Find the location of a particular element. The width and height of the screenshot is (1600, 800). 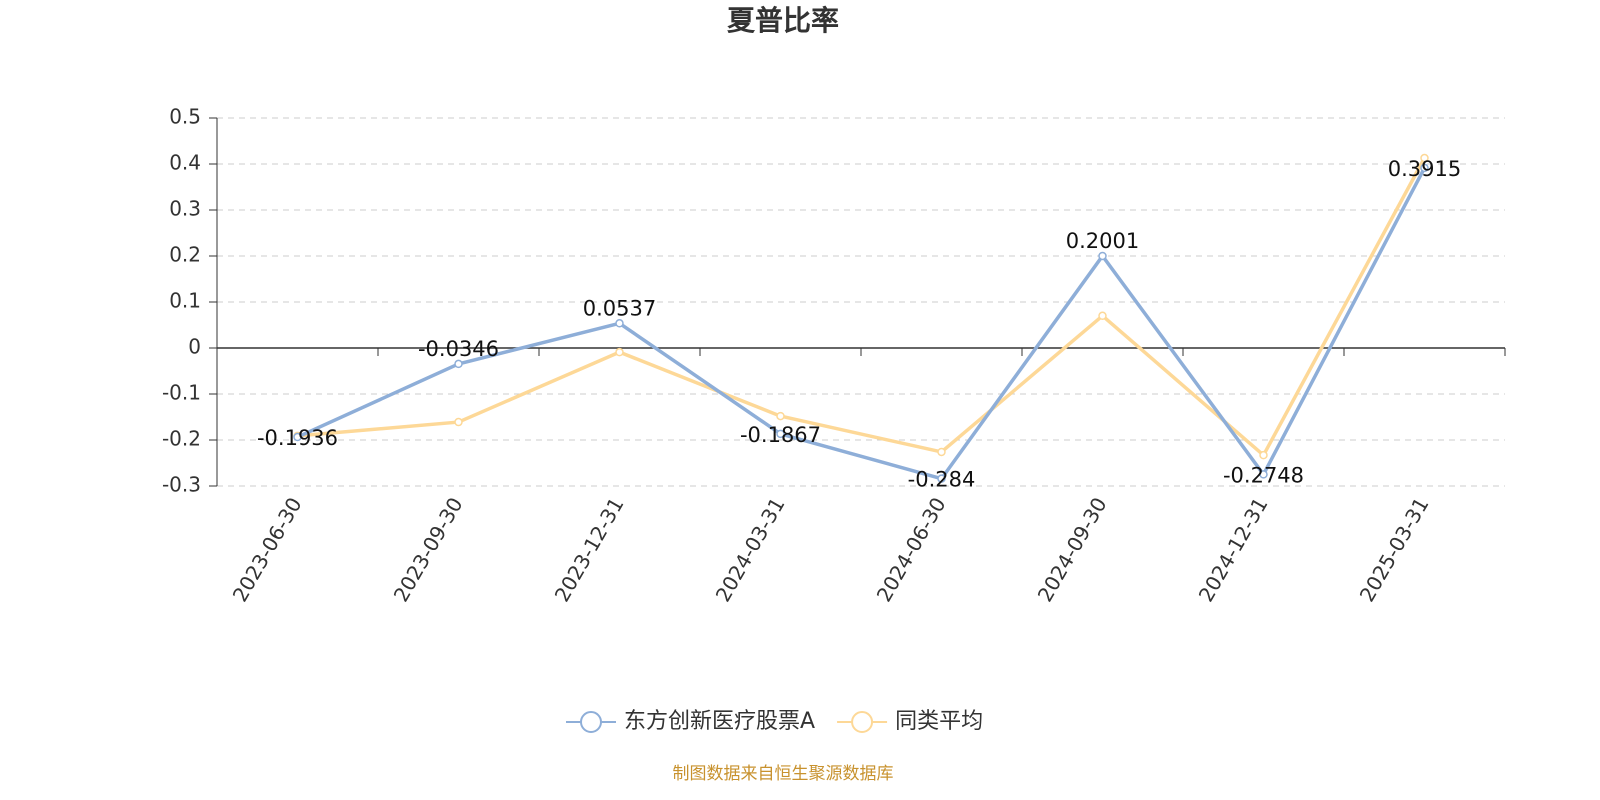

y-tick-label: 0.4 is located at coordinates (185, 163).